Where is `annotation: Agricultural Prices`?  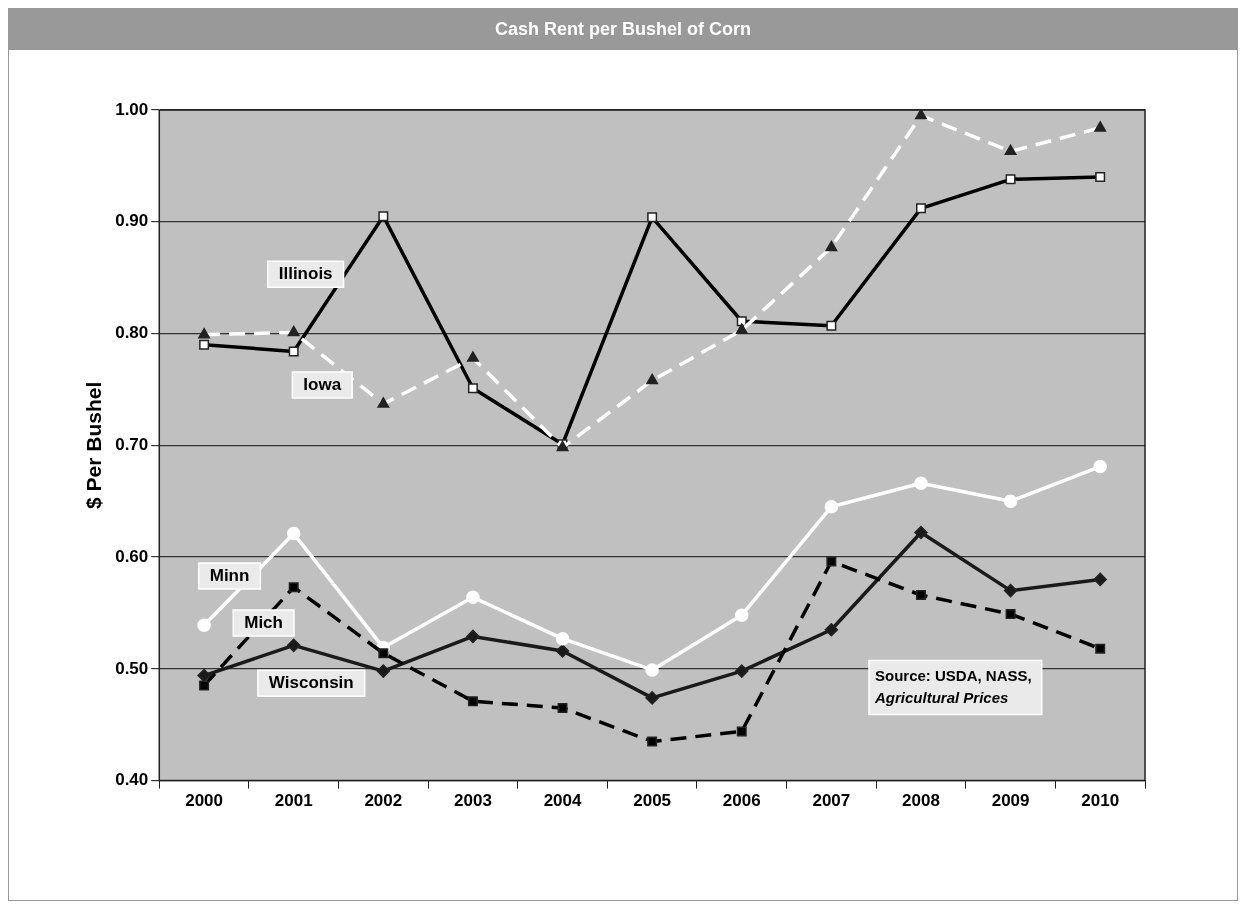 annotation: Agricultural Prices is located at coordinates (941, 697).